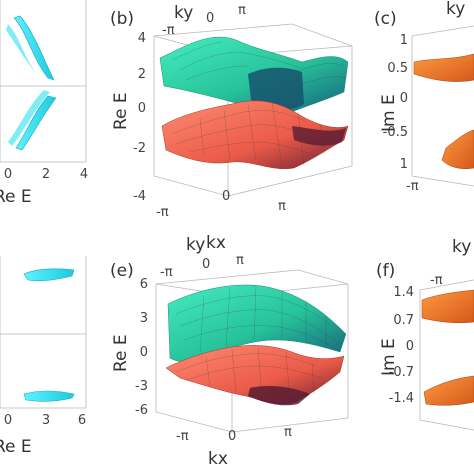  I want to click on panel-e-ztick-3: -3, so click(141, 386).